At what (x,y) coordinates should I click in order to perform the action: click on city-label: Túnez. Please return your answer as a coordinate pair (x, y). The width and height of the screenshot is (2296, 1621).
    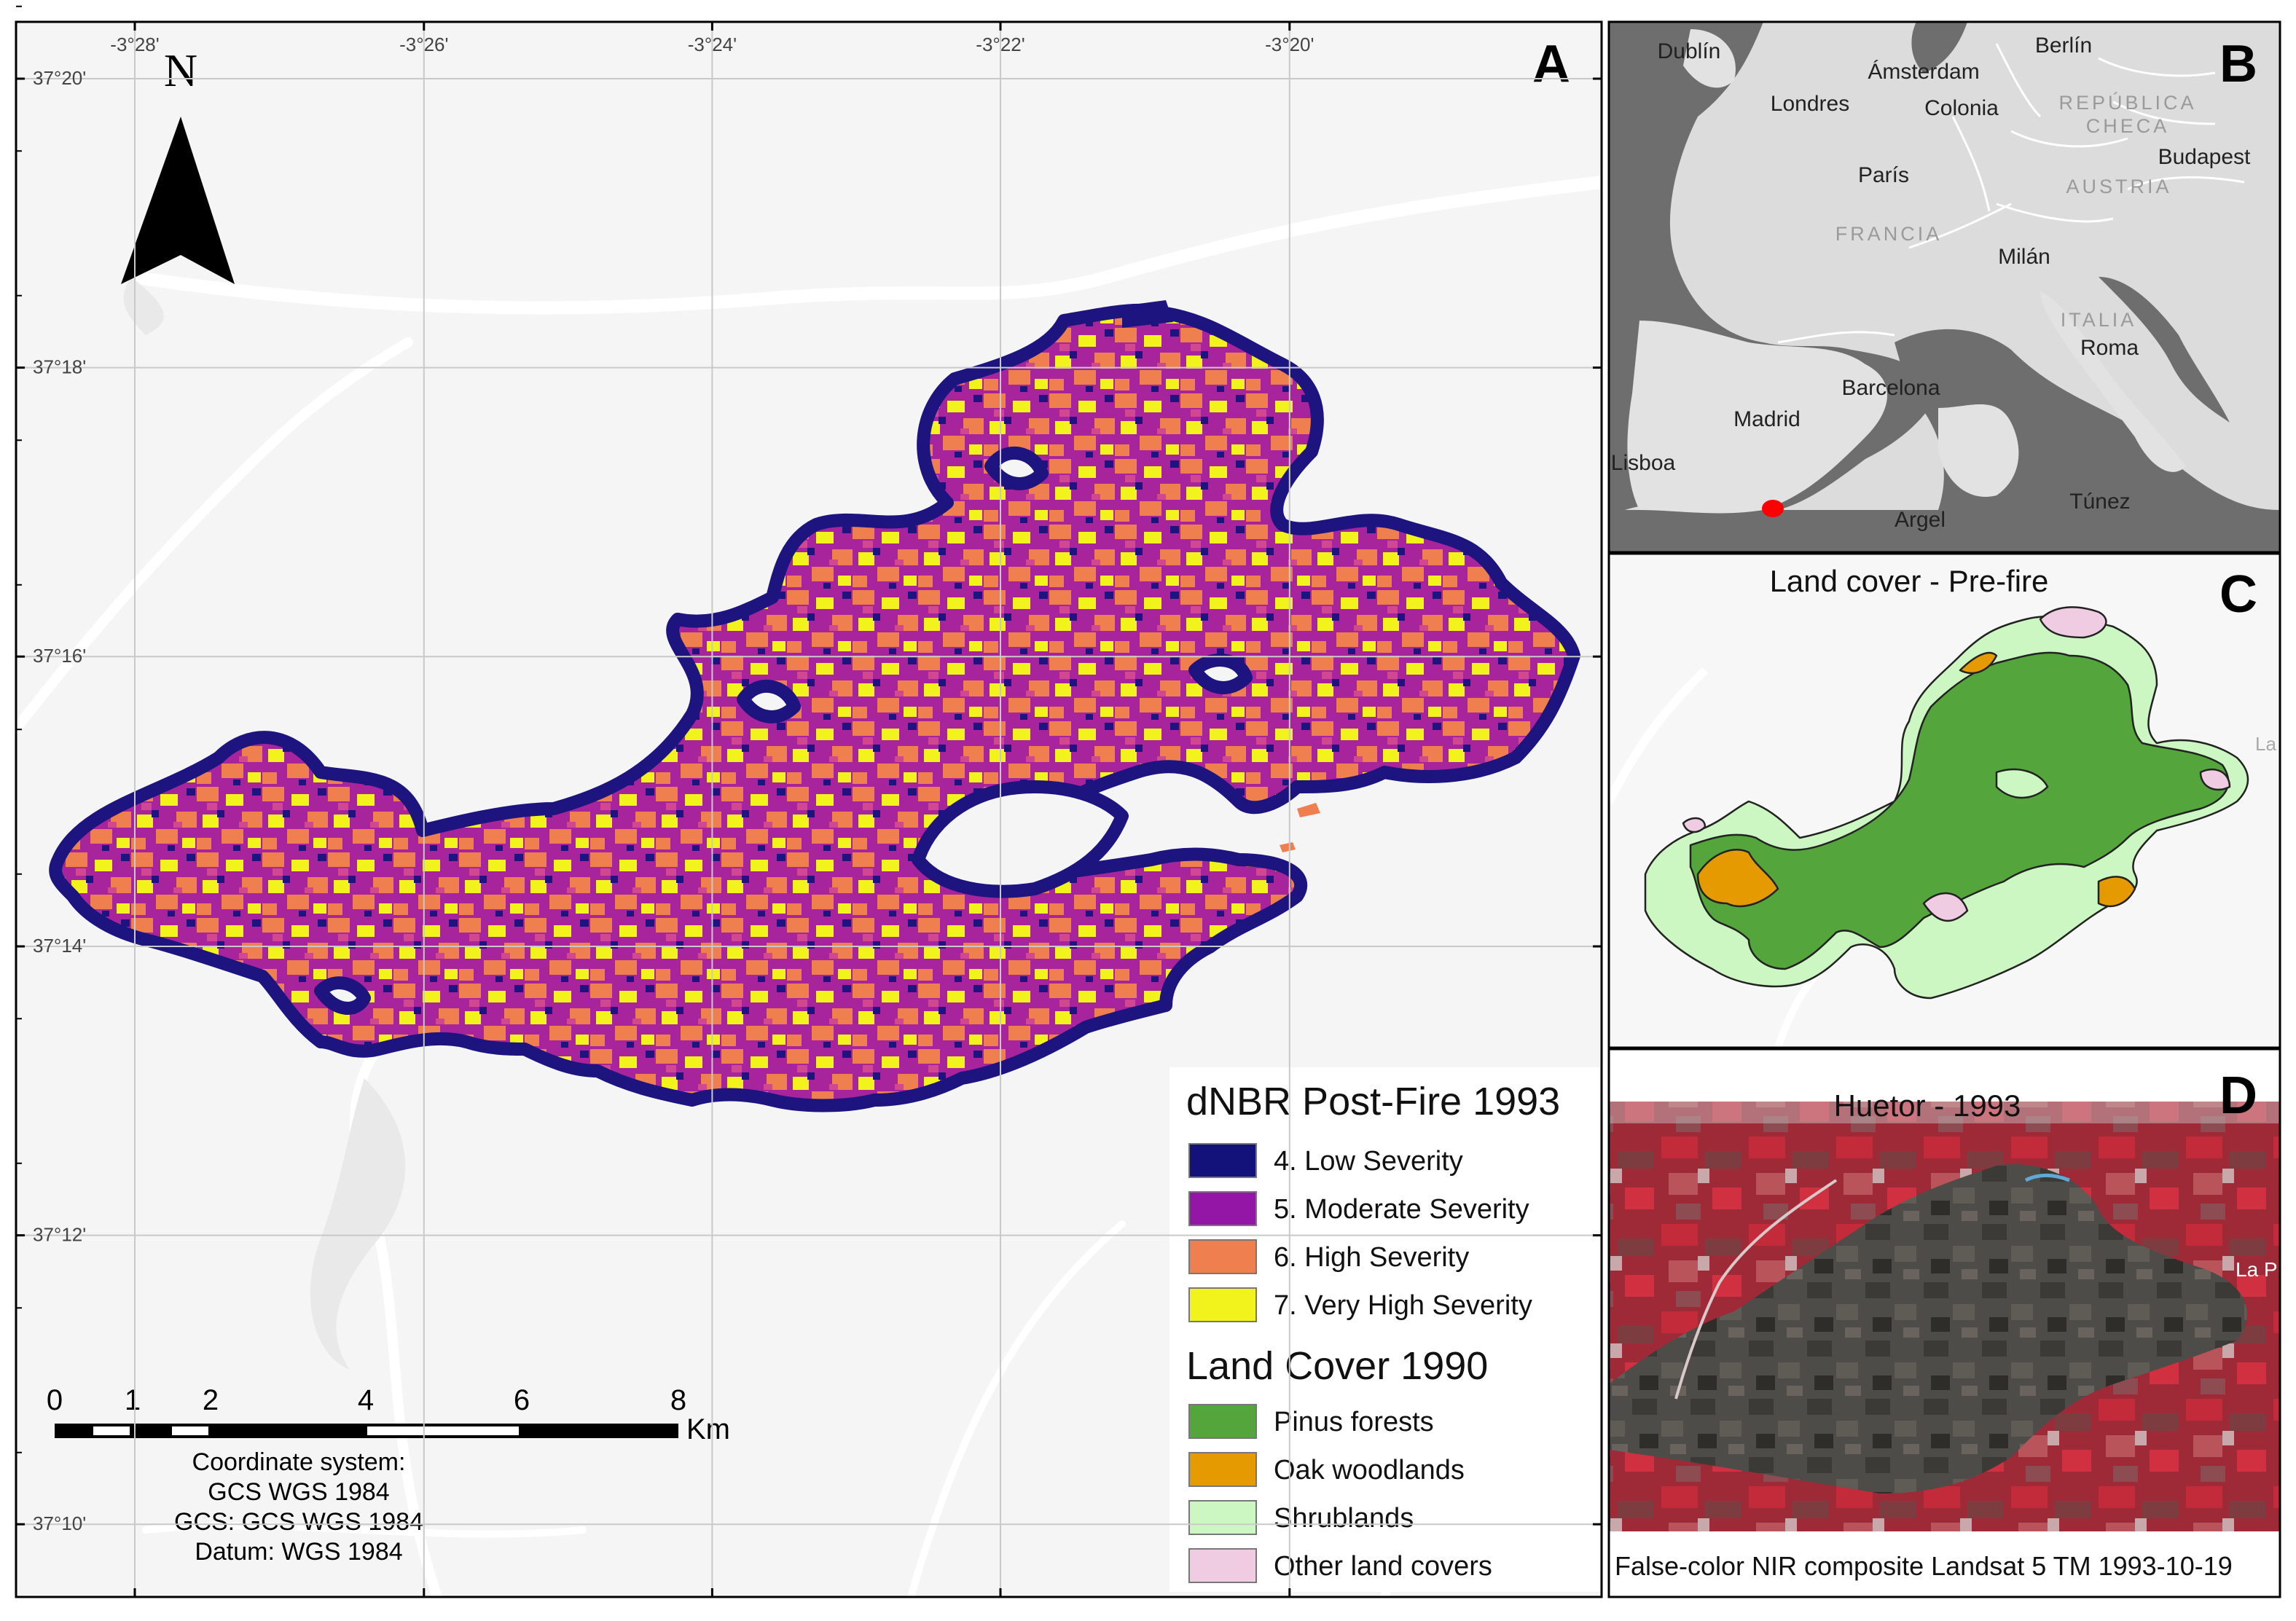
    Looking at the image, I should click on (2099, 502).